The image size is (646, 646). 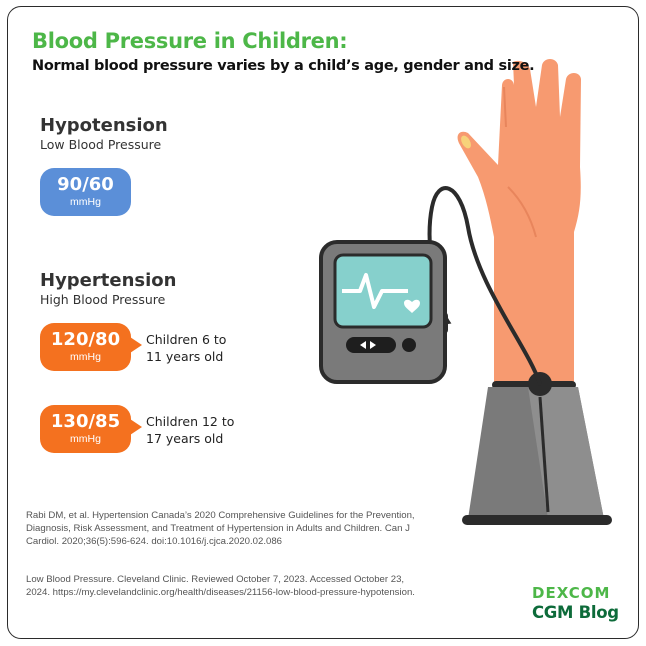 I want to click on age-range-label: Children 6 to 11 years old, so click(x=186, y=348).